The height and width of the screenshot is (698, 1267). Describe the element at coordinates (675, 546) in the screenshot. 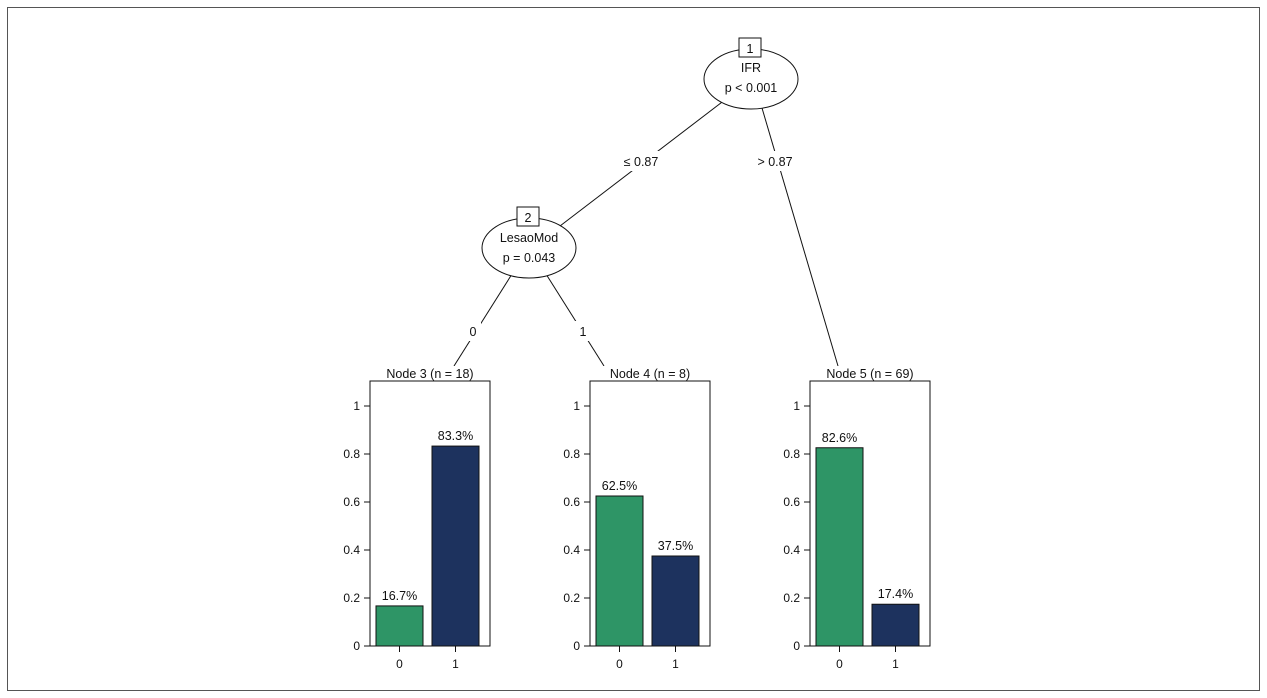

I see `bar-value-label: 37.5%` at that location.